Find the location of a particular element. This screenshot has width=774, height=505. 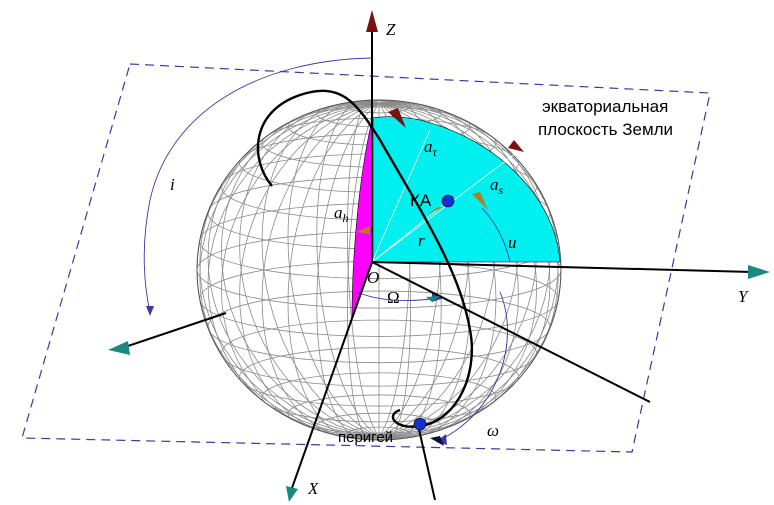

plane-label-line2: плоскость Земли is located at coordinates (605, 129).